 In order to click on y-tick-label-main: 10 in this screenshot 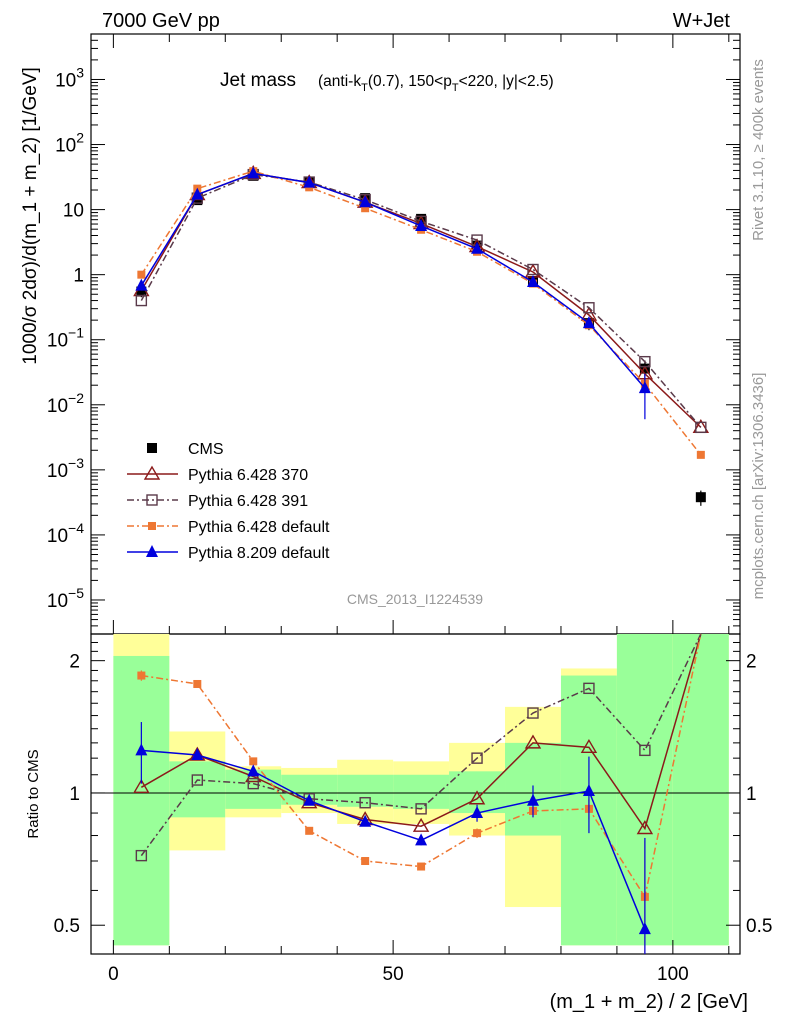, I will do `click(73, 211)`.